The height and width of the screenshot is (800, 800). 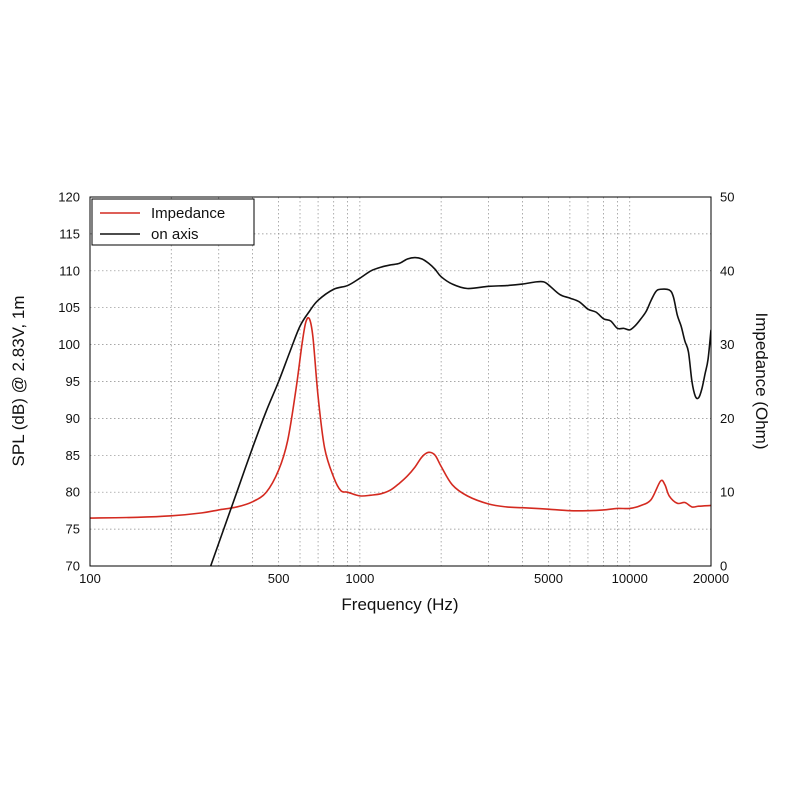 What do you see at coordinates (69, 307) in the screenshot?
I see `y-tick-label: 105` at bounding box center [69, 307].